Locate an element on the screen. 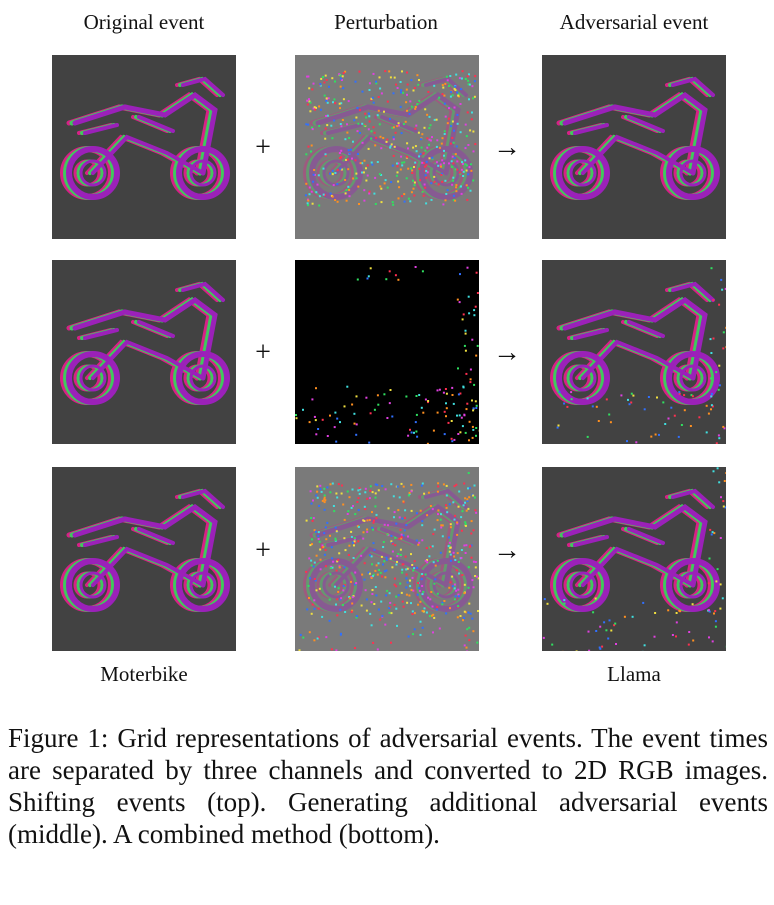 The image size is (774, 905). column-header-original: Original event is located at coordinates (144, 22).